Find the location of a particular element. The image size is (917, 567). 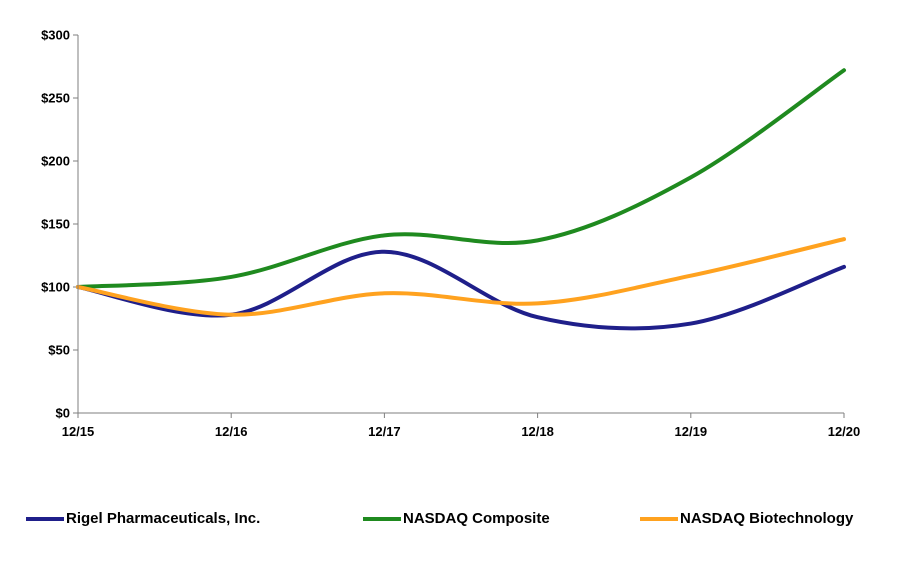

legend-item-rigel: Rigel Pharmaceuticals, Inc. is located at coordinates (143, 518).